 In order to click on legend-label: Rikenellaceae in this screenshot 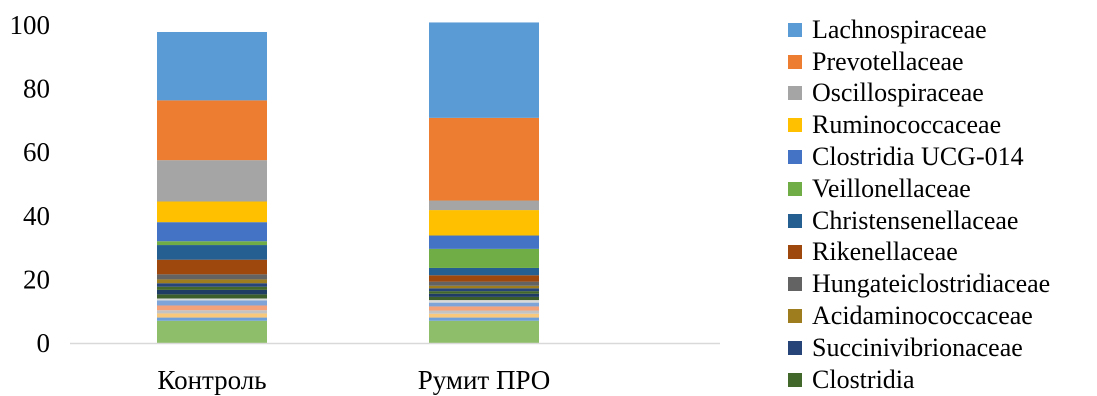, I will do `click(885, 252)`.